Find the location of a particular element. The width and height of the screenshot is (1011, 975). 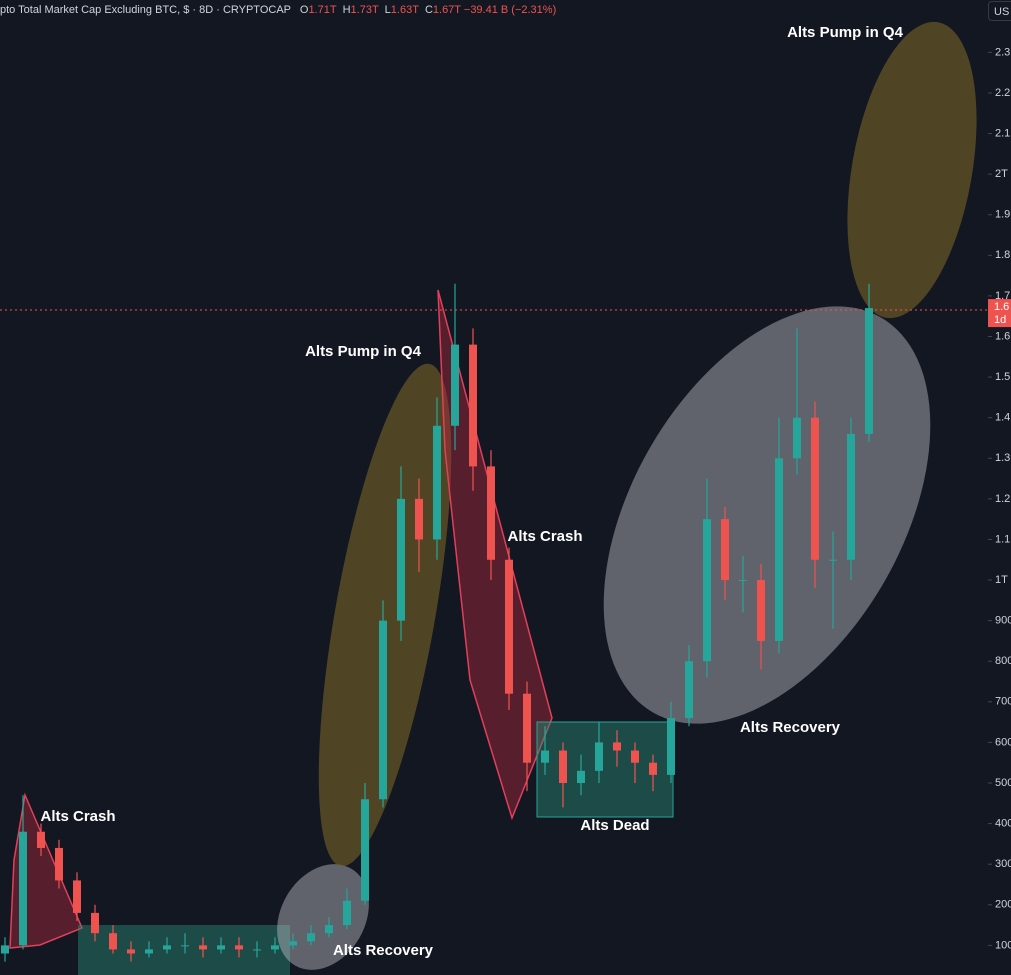

ohlc-values: O1.71T H1.73T L1.63T C1.67T is located at coordinates (377, 10).